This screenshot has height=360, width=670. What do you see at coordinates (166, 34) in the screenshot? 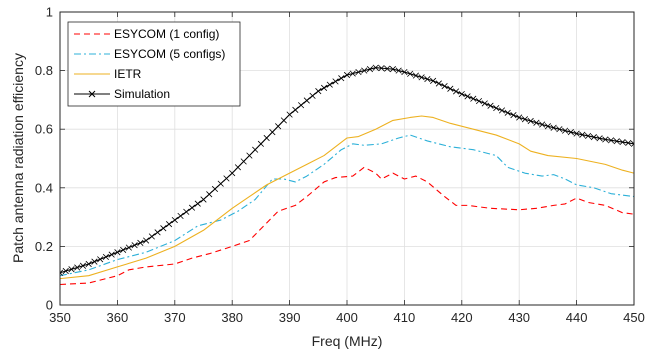
I see `legend-label: ESYCOM (1 config)` at bounding box center [166, 34].